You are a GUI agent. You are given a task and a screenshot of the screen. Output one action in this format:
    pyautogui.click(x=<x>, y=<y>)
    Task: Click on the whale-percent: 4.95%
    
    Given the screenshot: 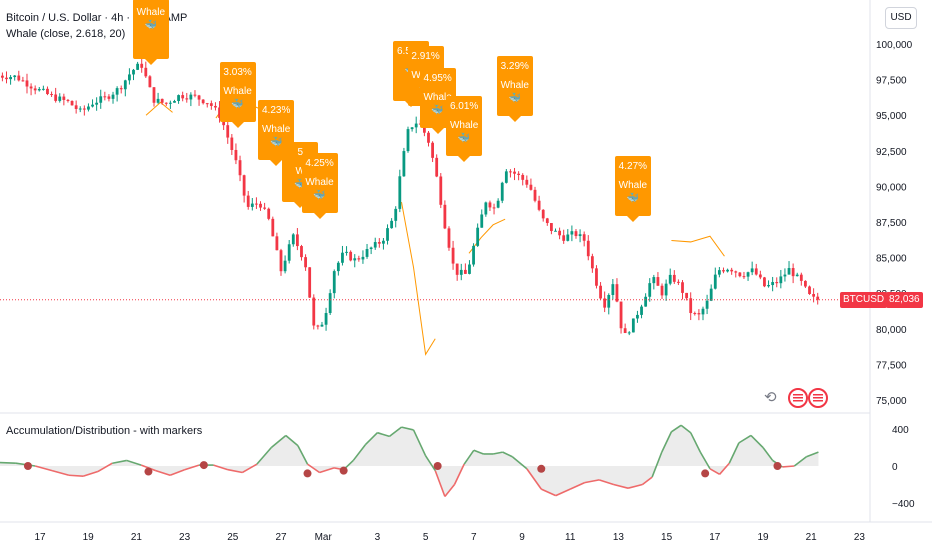 What is the action you would take?
    pyautogui.click(x=437, y=78)
    